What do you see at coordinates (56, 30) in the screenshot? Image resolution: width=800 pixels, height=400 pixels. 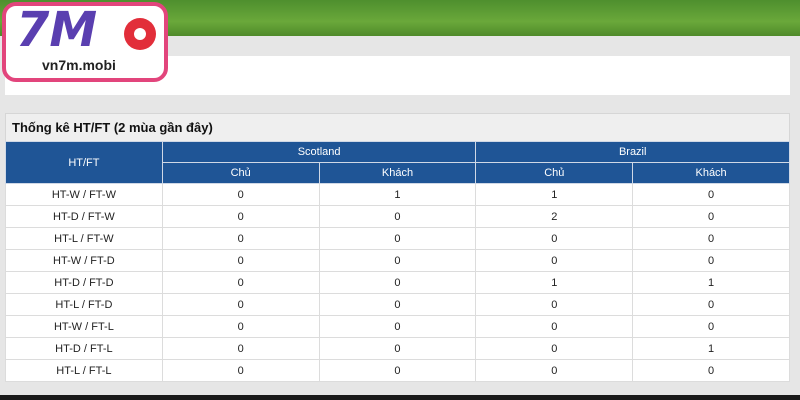 I see `logo-mark: 7M` at bounding box center [56, 30].